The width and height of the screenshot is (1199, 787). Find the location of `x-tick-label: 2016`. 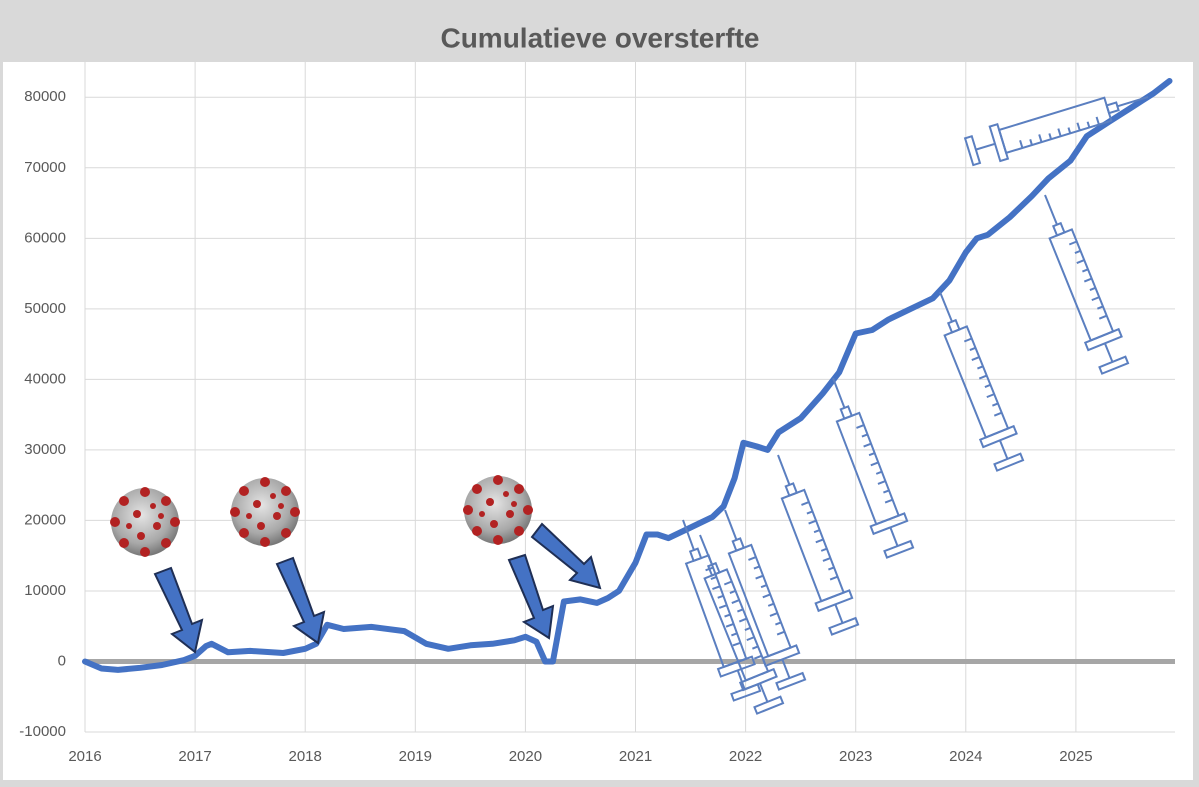

x-tick-label: 2016 is located at coordinates (84, 756).